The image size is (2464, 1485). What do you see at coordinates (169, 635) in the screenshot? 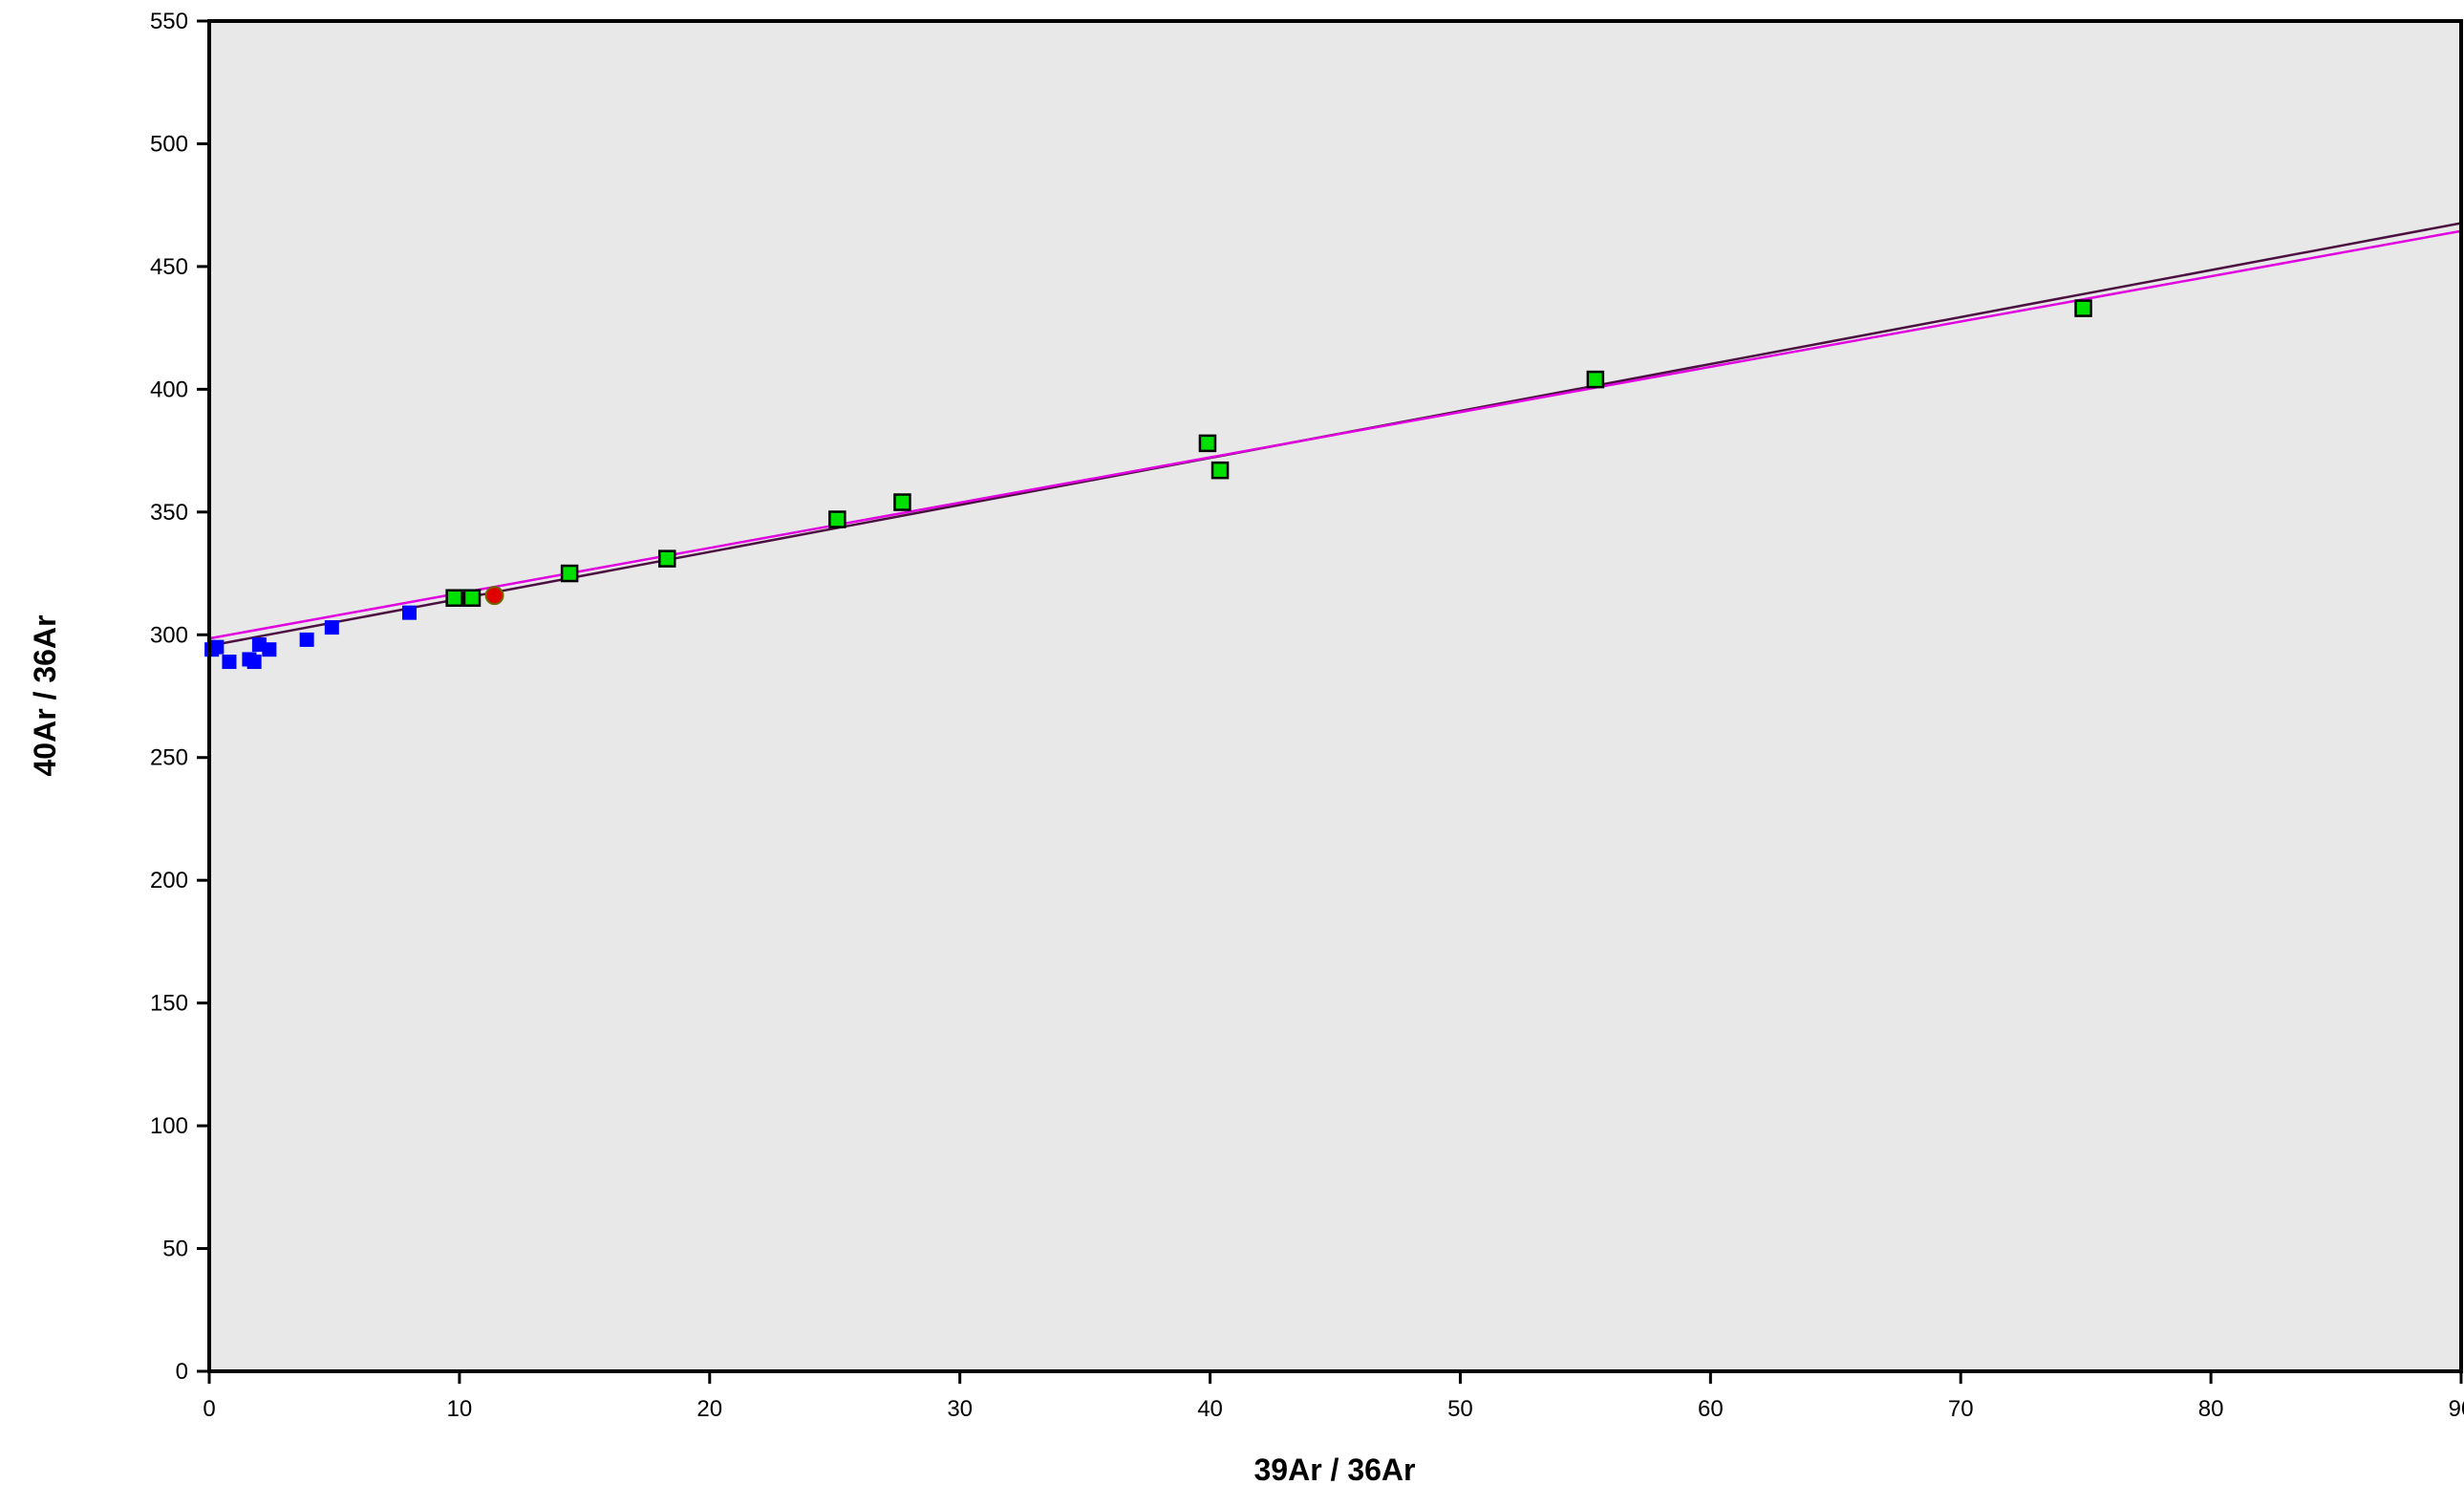
I see `y-tick-label: 300` at bounding box center [169, 635].